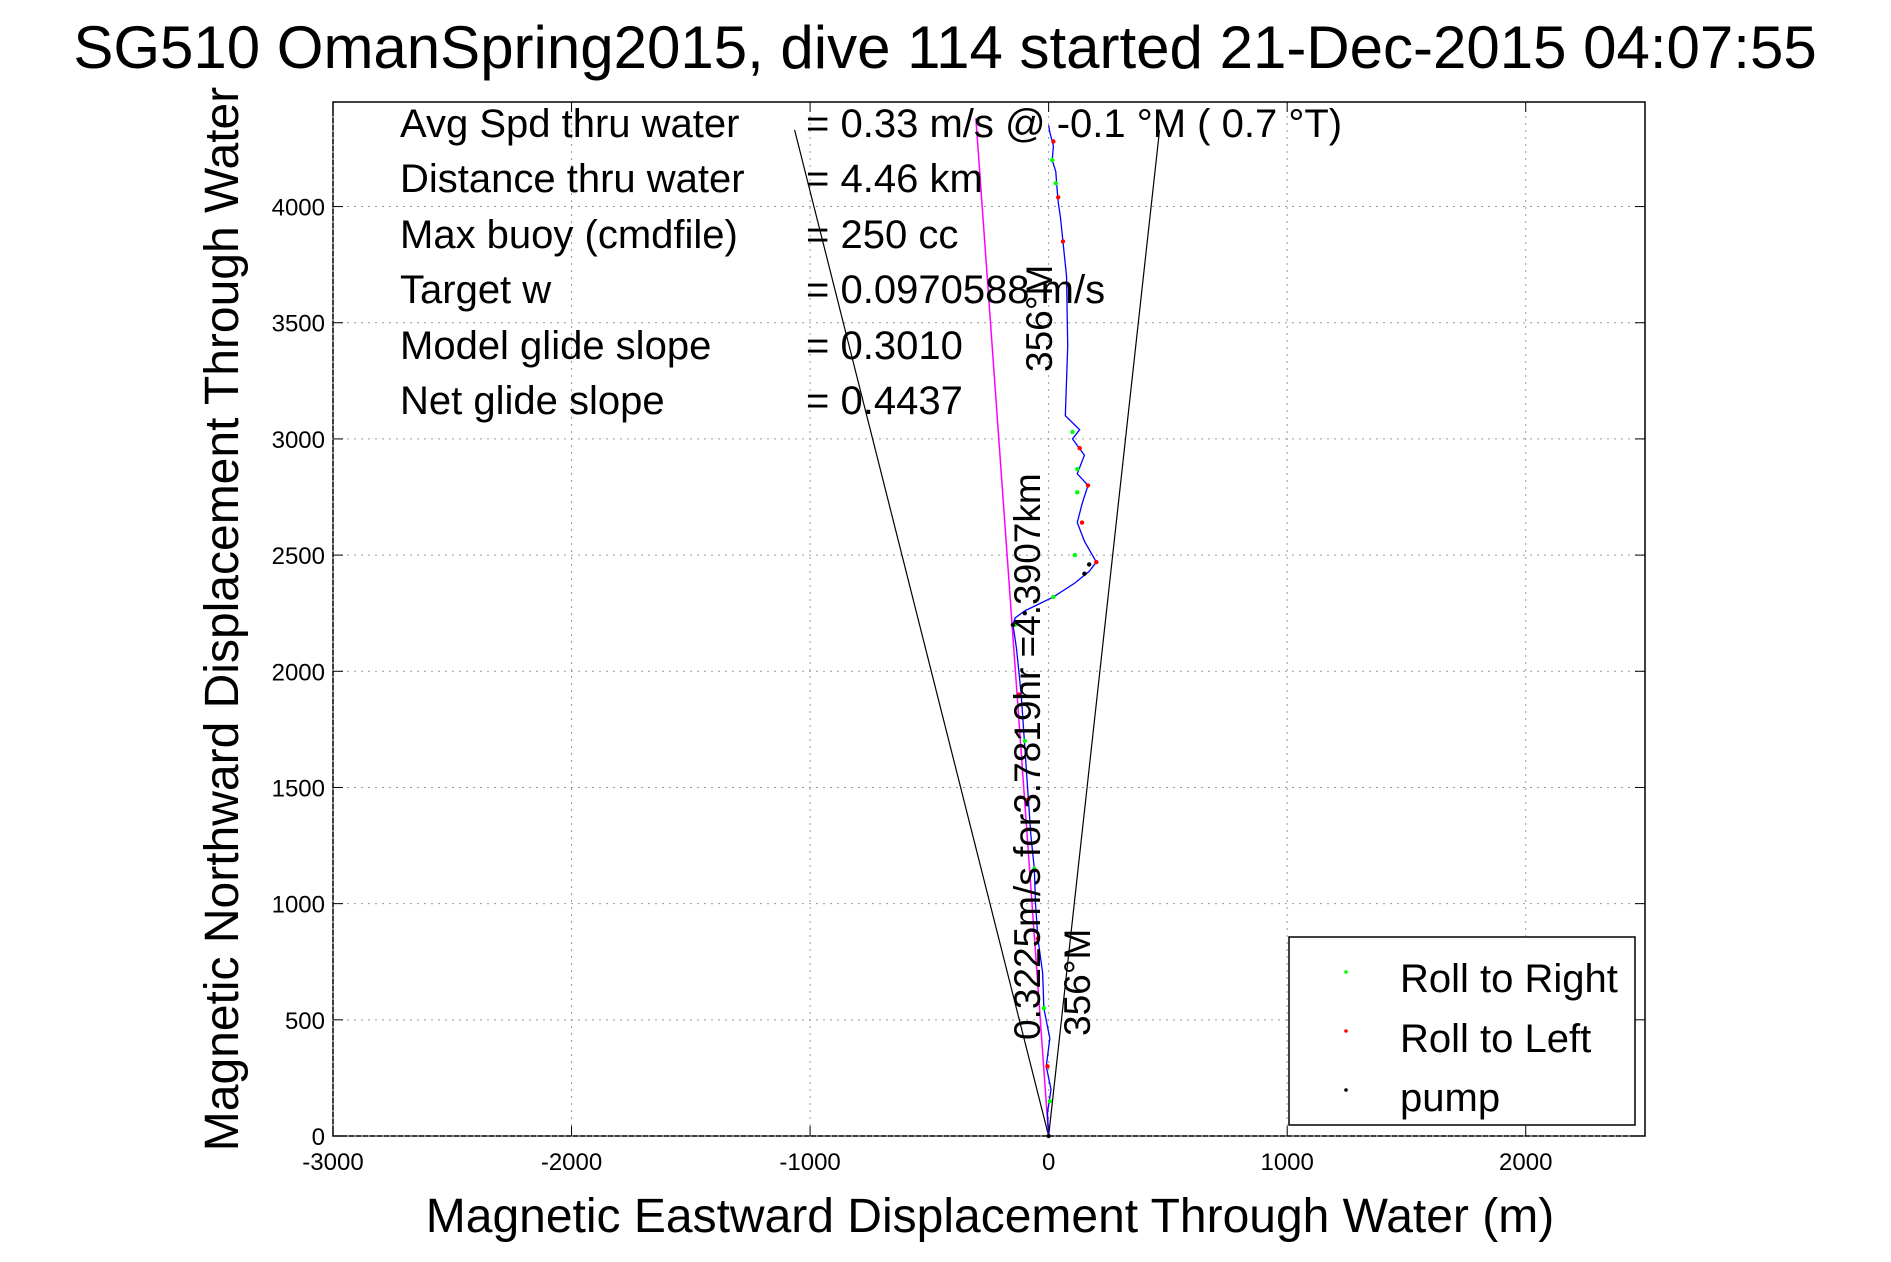 This screenshot has width=1891, height=1262. Describe the element at coordinates (572, 179) in the screenshot. I see `info-label-distance: Distance thru water` at that location.